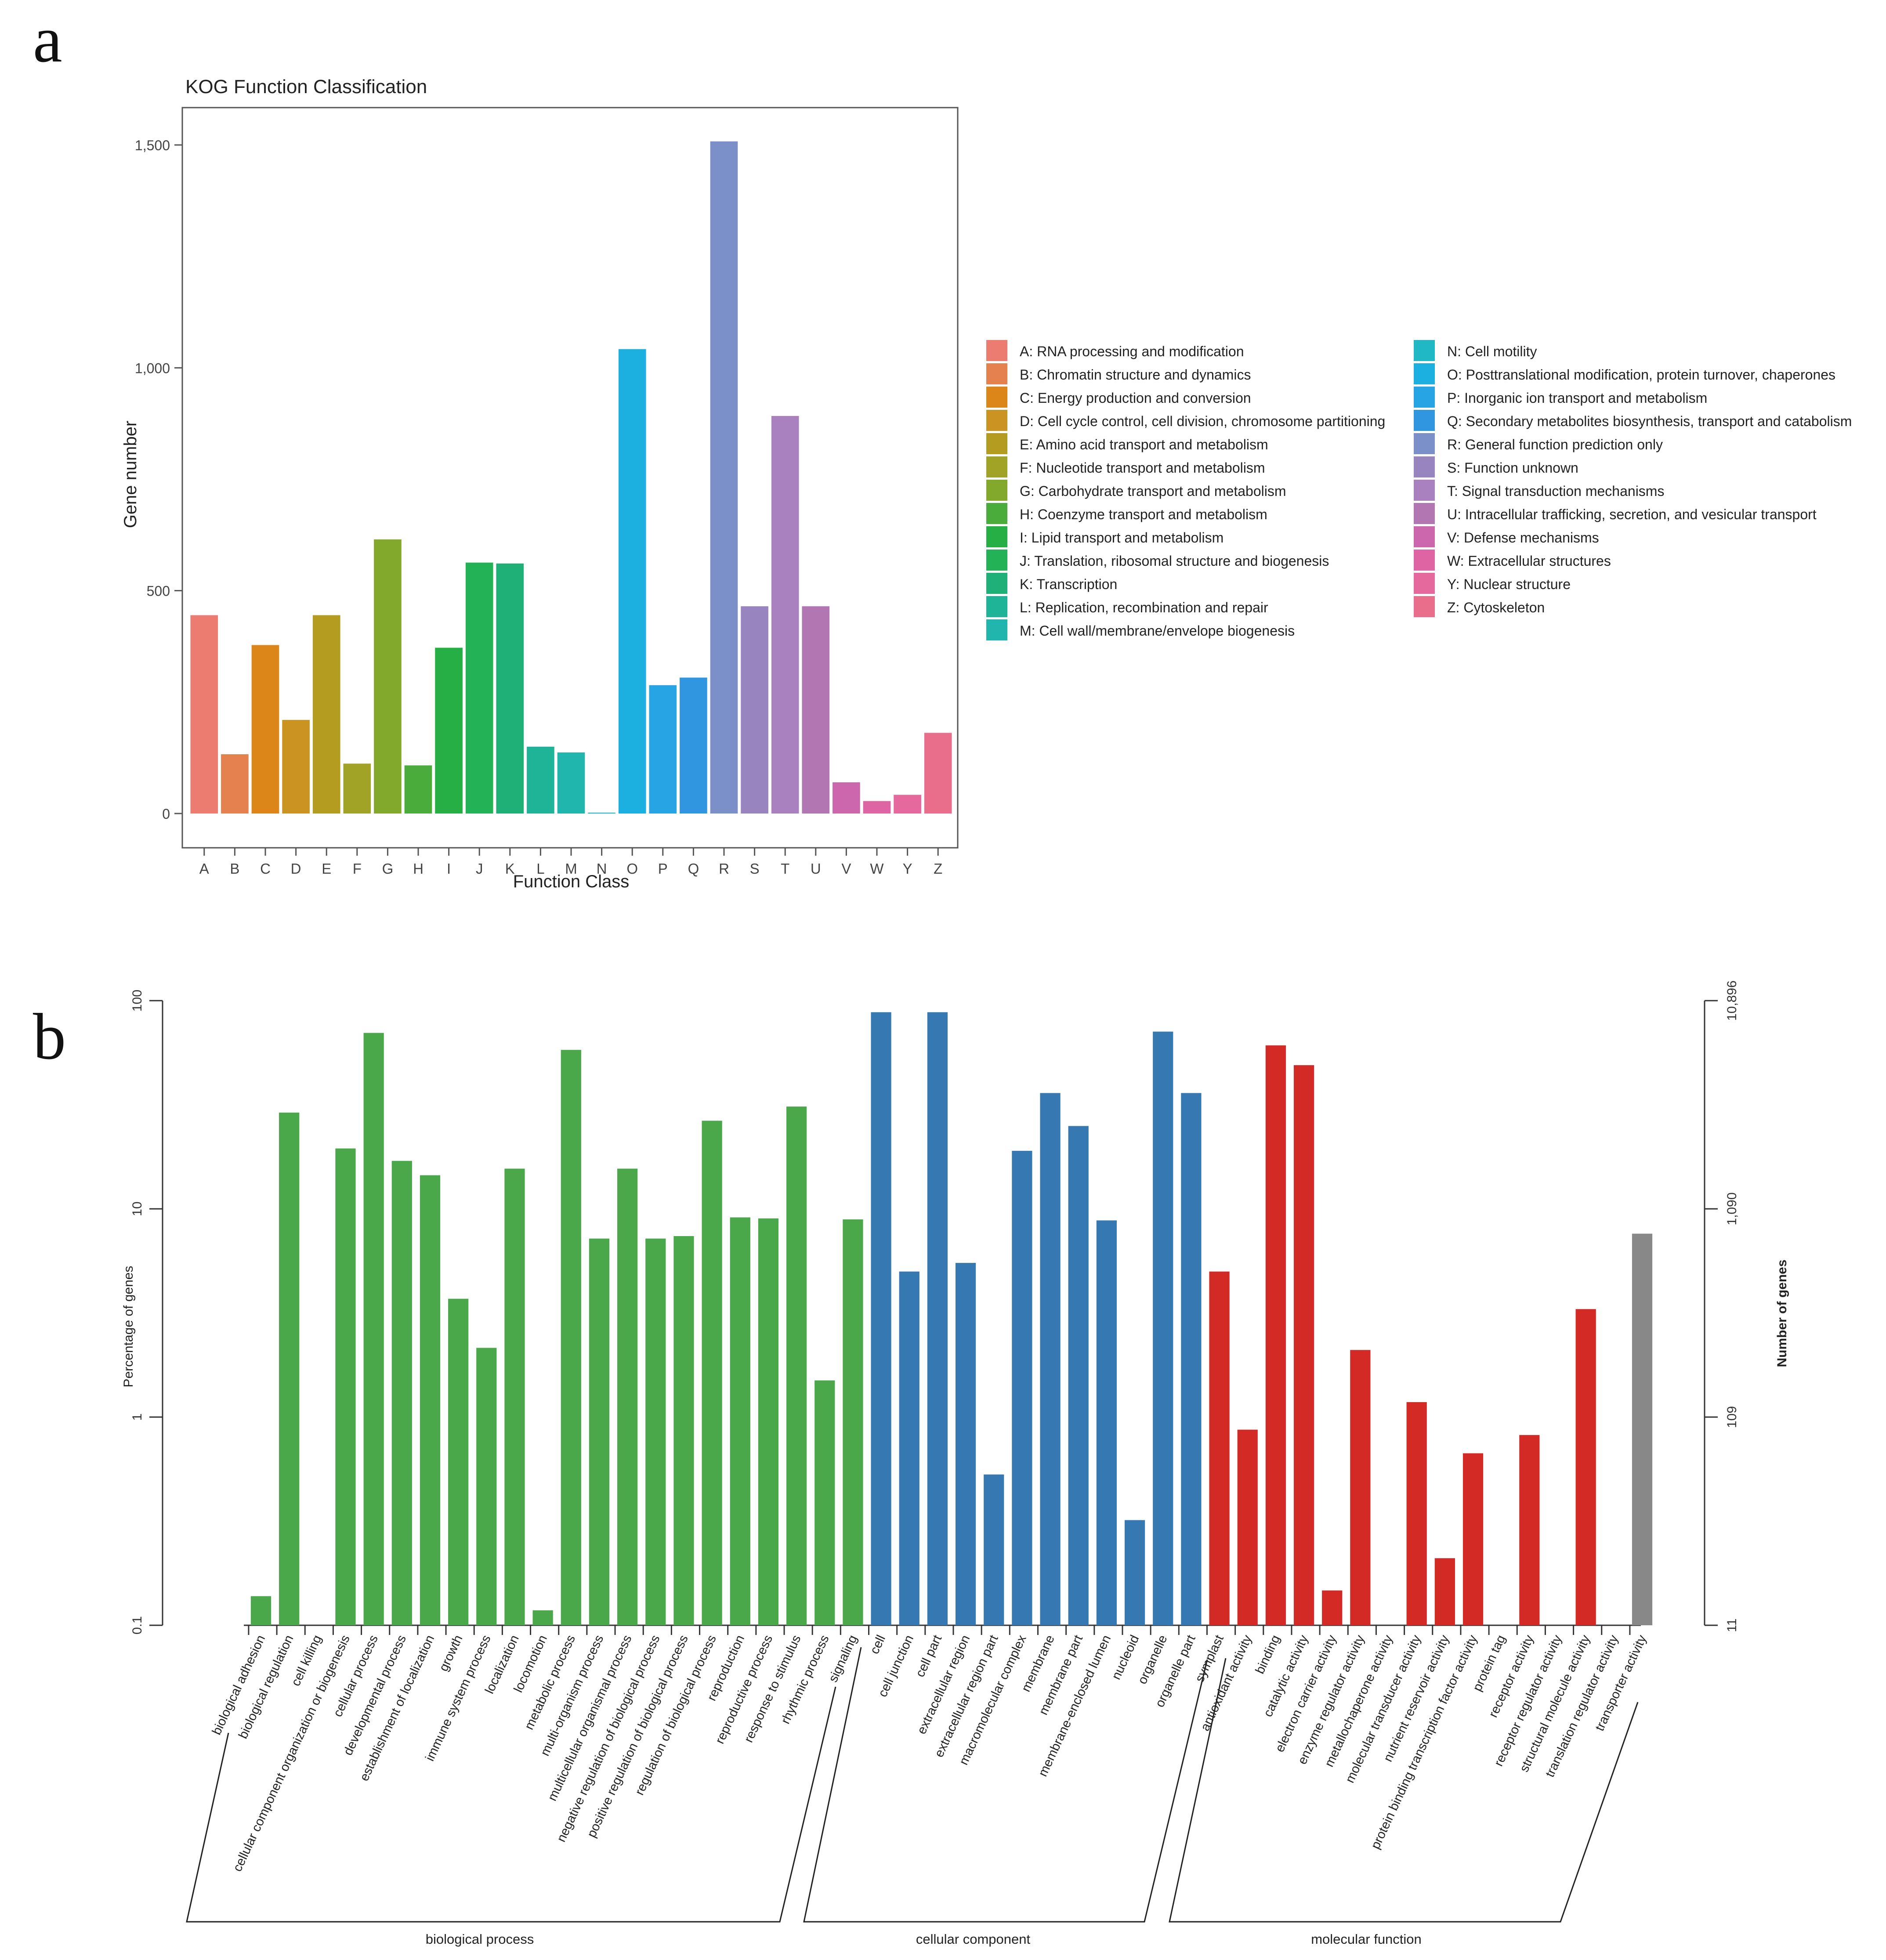 The image size is (1886, 1960). I want to click on kog-x-tick-label: W, so click(877, 869).